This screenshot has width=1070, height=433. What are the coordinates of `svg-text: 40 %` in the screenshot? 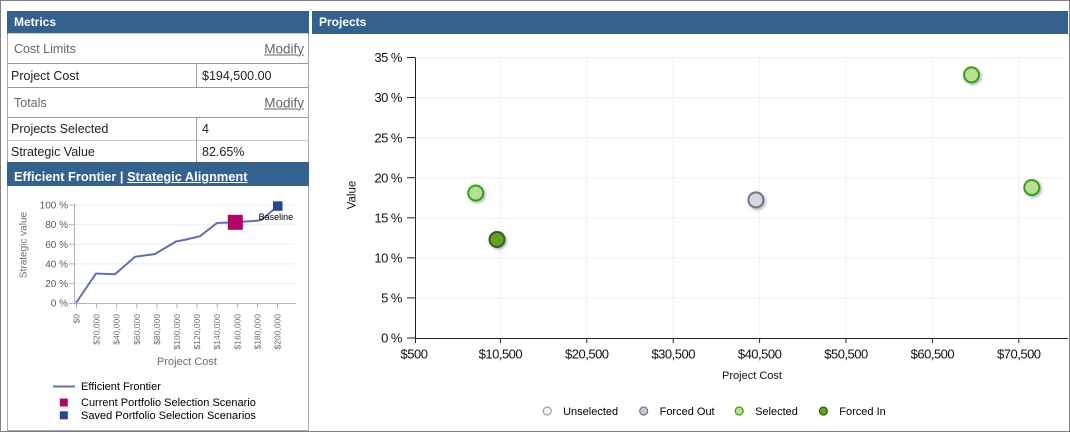 It's located at (56, 264).